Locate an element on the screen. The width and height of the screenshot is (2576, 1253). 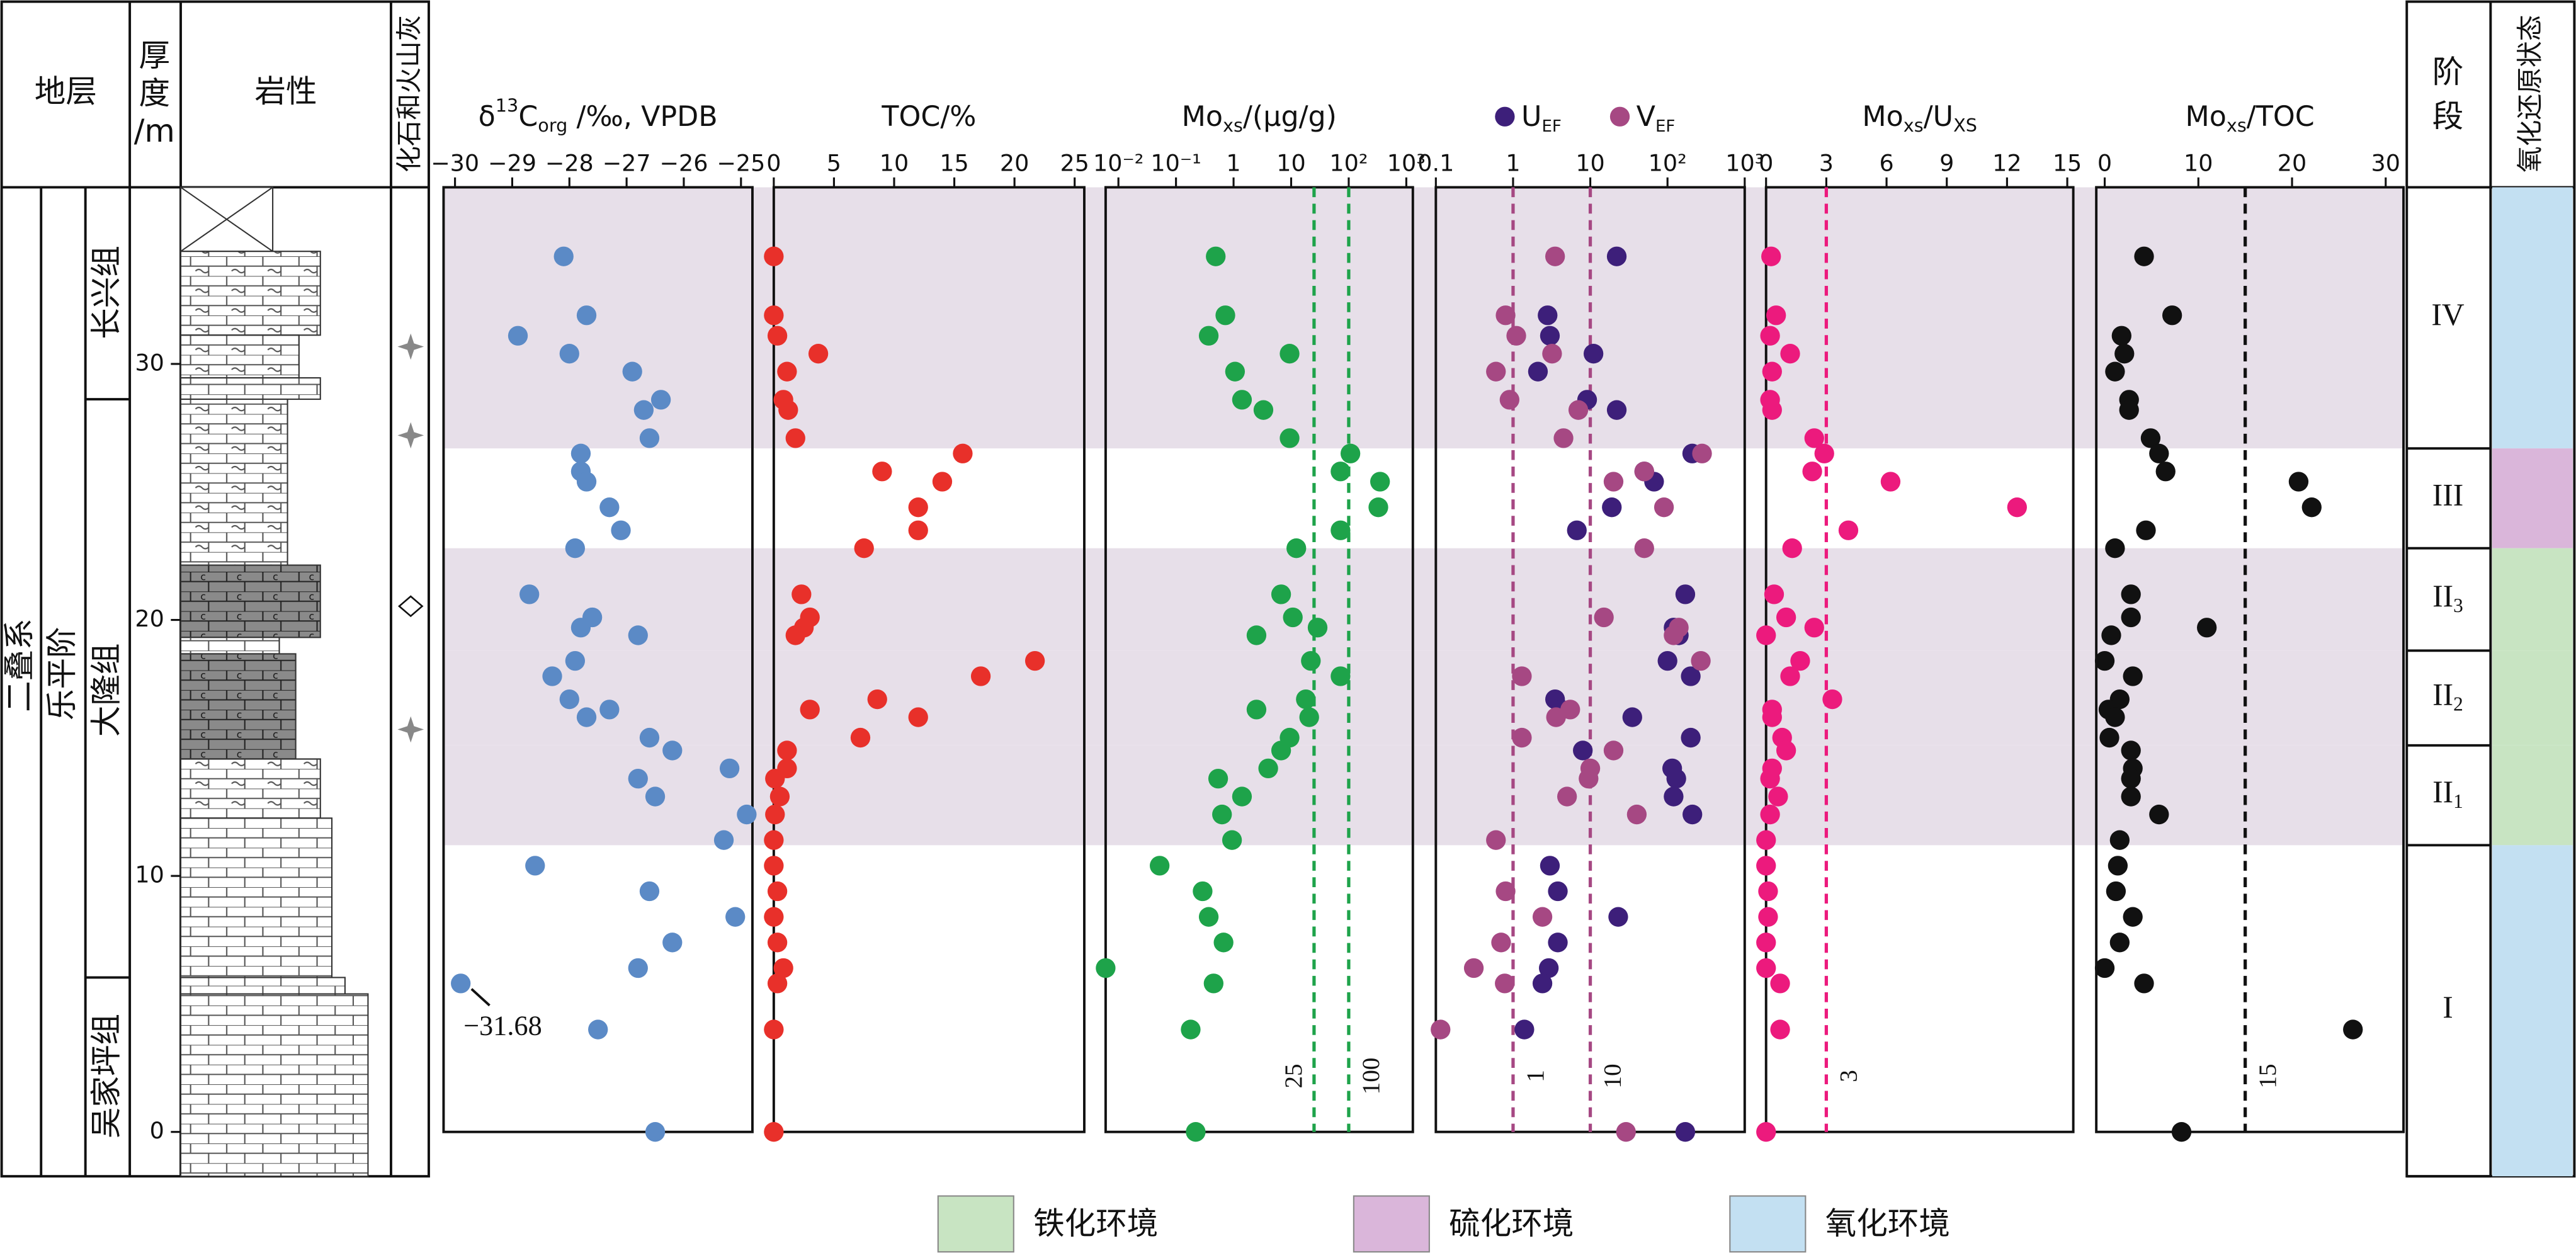
legend-swatch is located at coordinates (975, 1224).